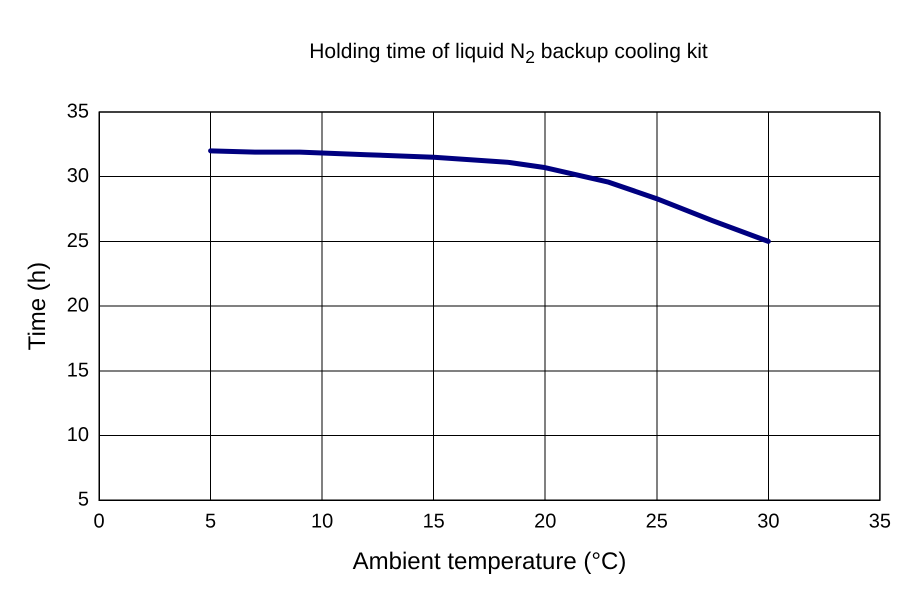  What do you see at coordinates (545, 521) in the screenshot?
I see `x-tick-label: 20` at bounding box center [545, 521].